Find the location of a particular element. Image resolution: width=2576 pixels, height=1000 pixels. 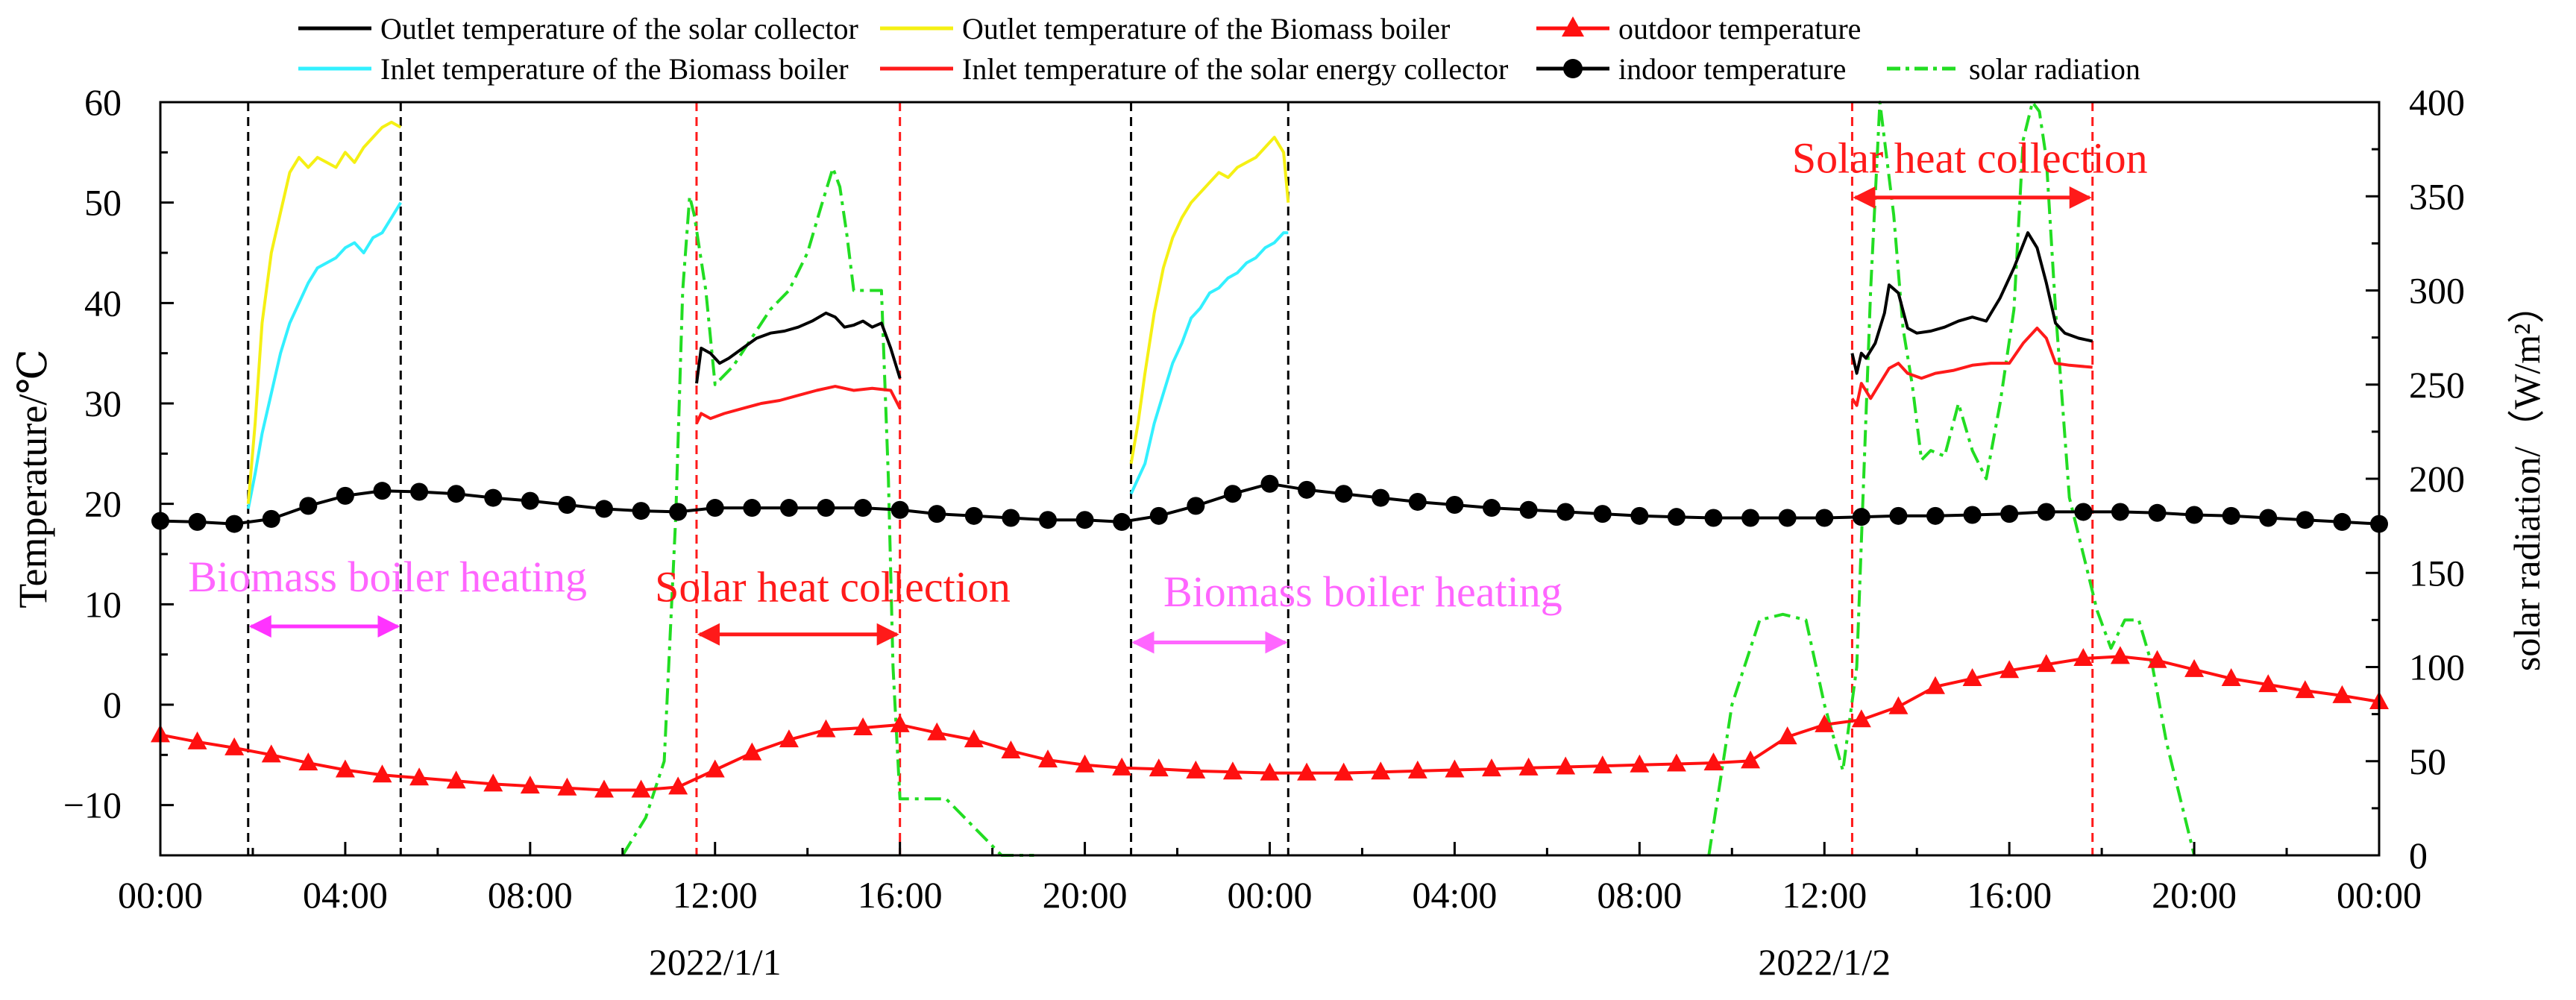

y2-tick-label: 200 is located at coordinates (2437, 479).